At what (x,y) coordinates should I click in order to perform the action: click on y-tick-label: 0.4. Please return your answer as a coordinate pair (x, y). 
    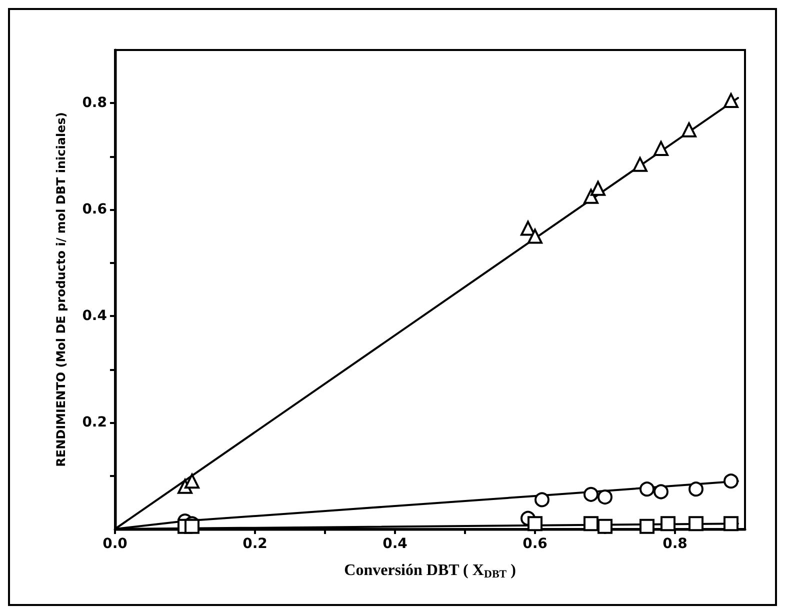
    Looking at the image, I should click on (95, 316).